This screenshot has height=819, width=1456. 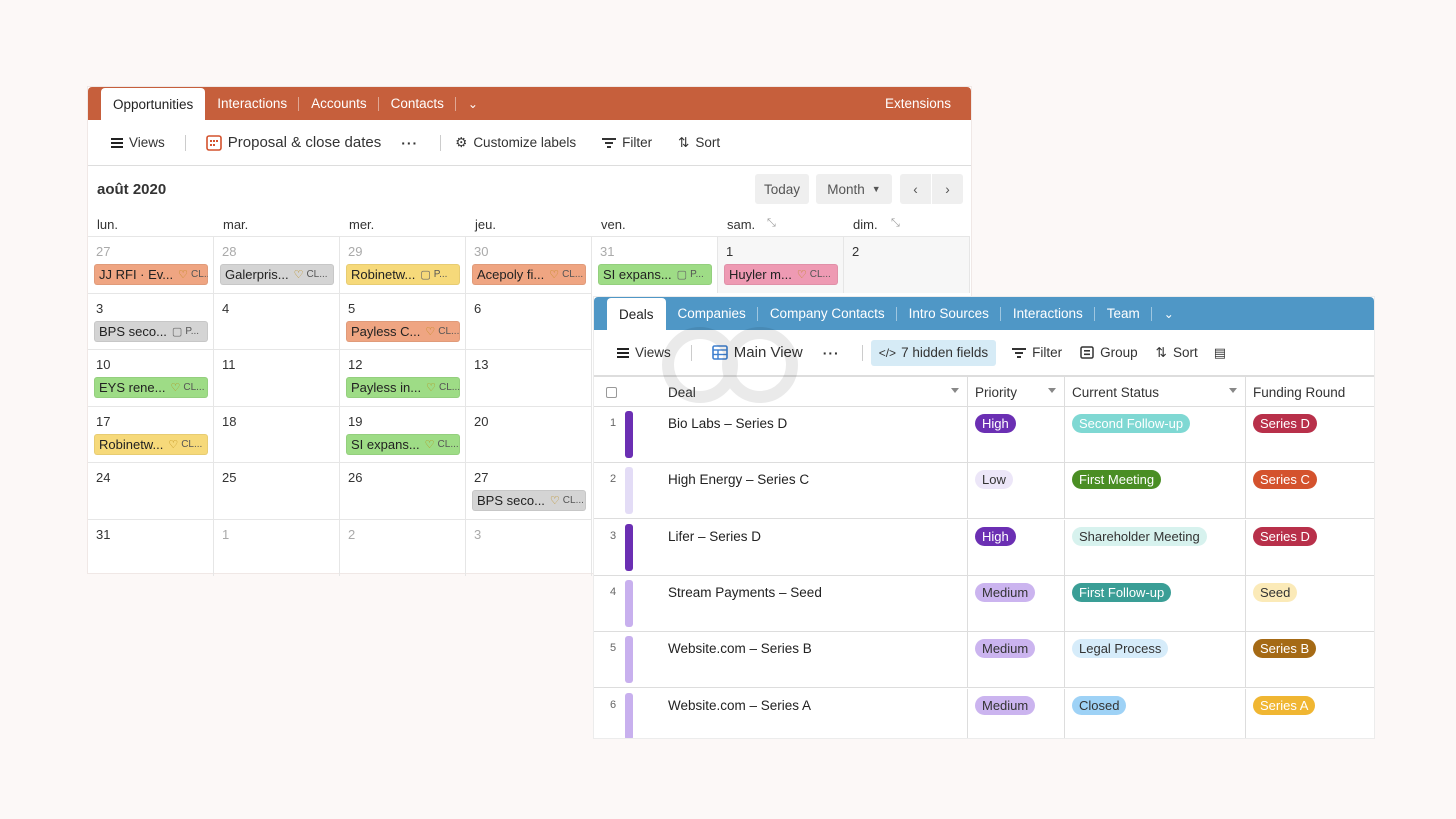 What do you see at coordinates (529, 377) in the screenshot?
I see `day-cell: 13` at bounding box center [529, 377].